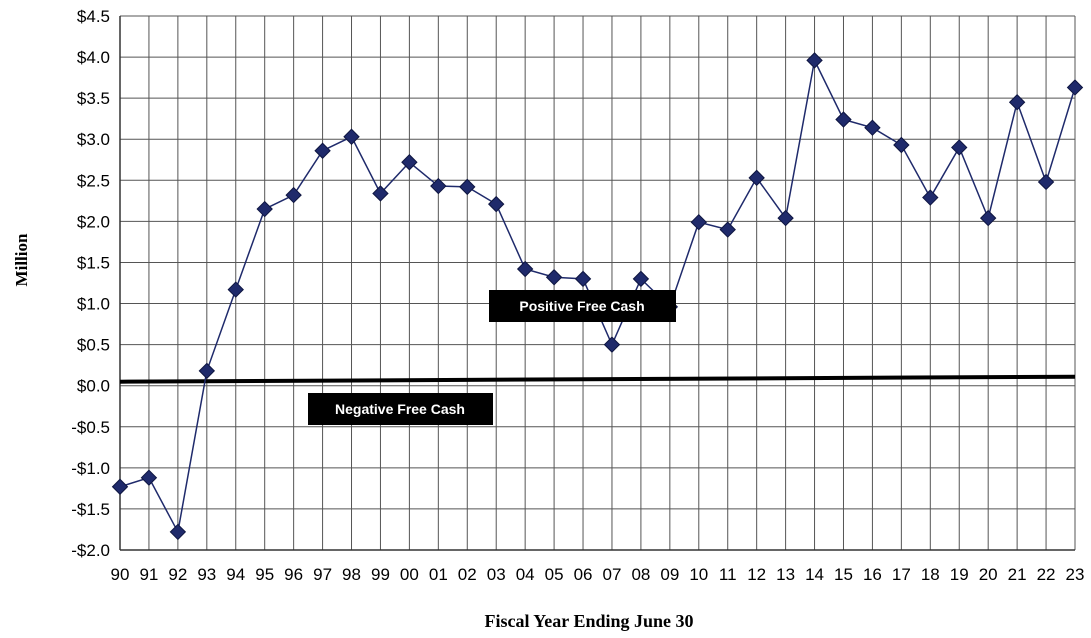 Image resolution: width=1091 pixels, height=638 pixels. What do you see at coordinates (177, 574) in the screenshot?
I see `x-tick-label: 92` at bounding box center [177, 574].